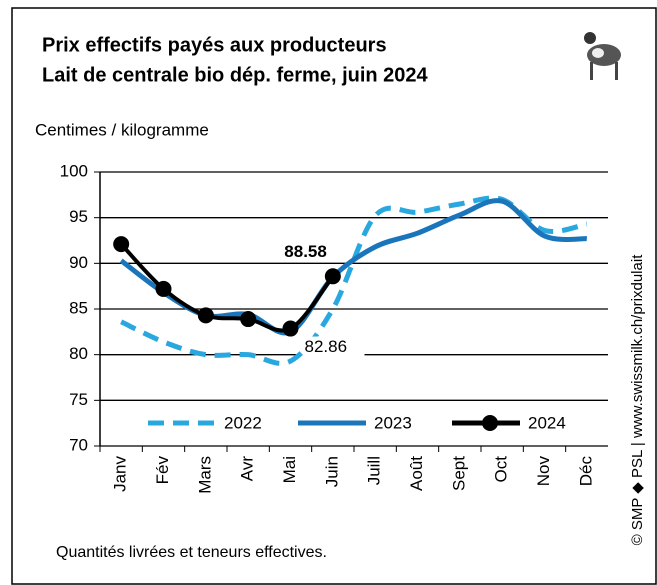 The height and width of the screenshot is (585, 657). I want to click on x-tick-label: Déc, so click(585, 471).